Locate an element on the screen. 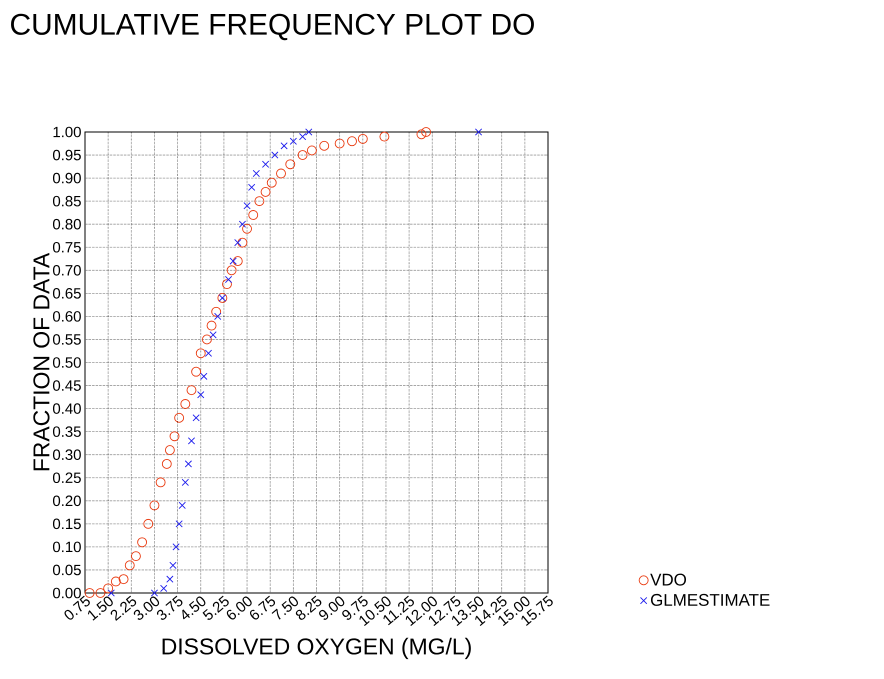 The image size is (884, 679). y-tick-label: 0.10 is located at coordinates (66, 547).